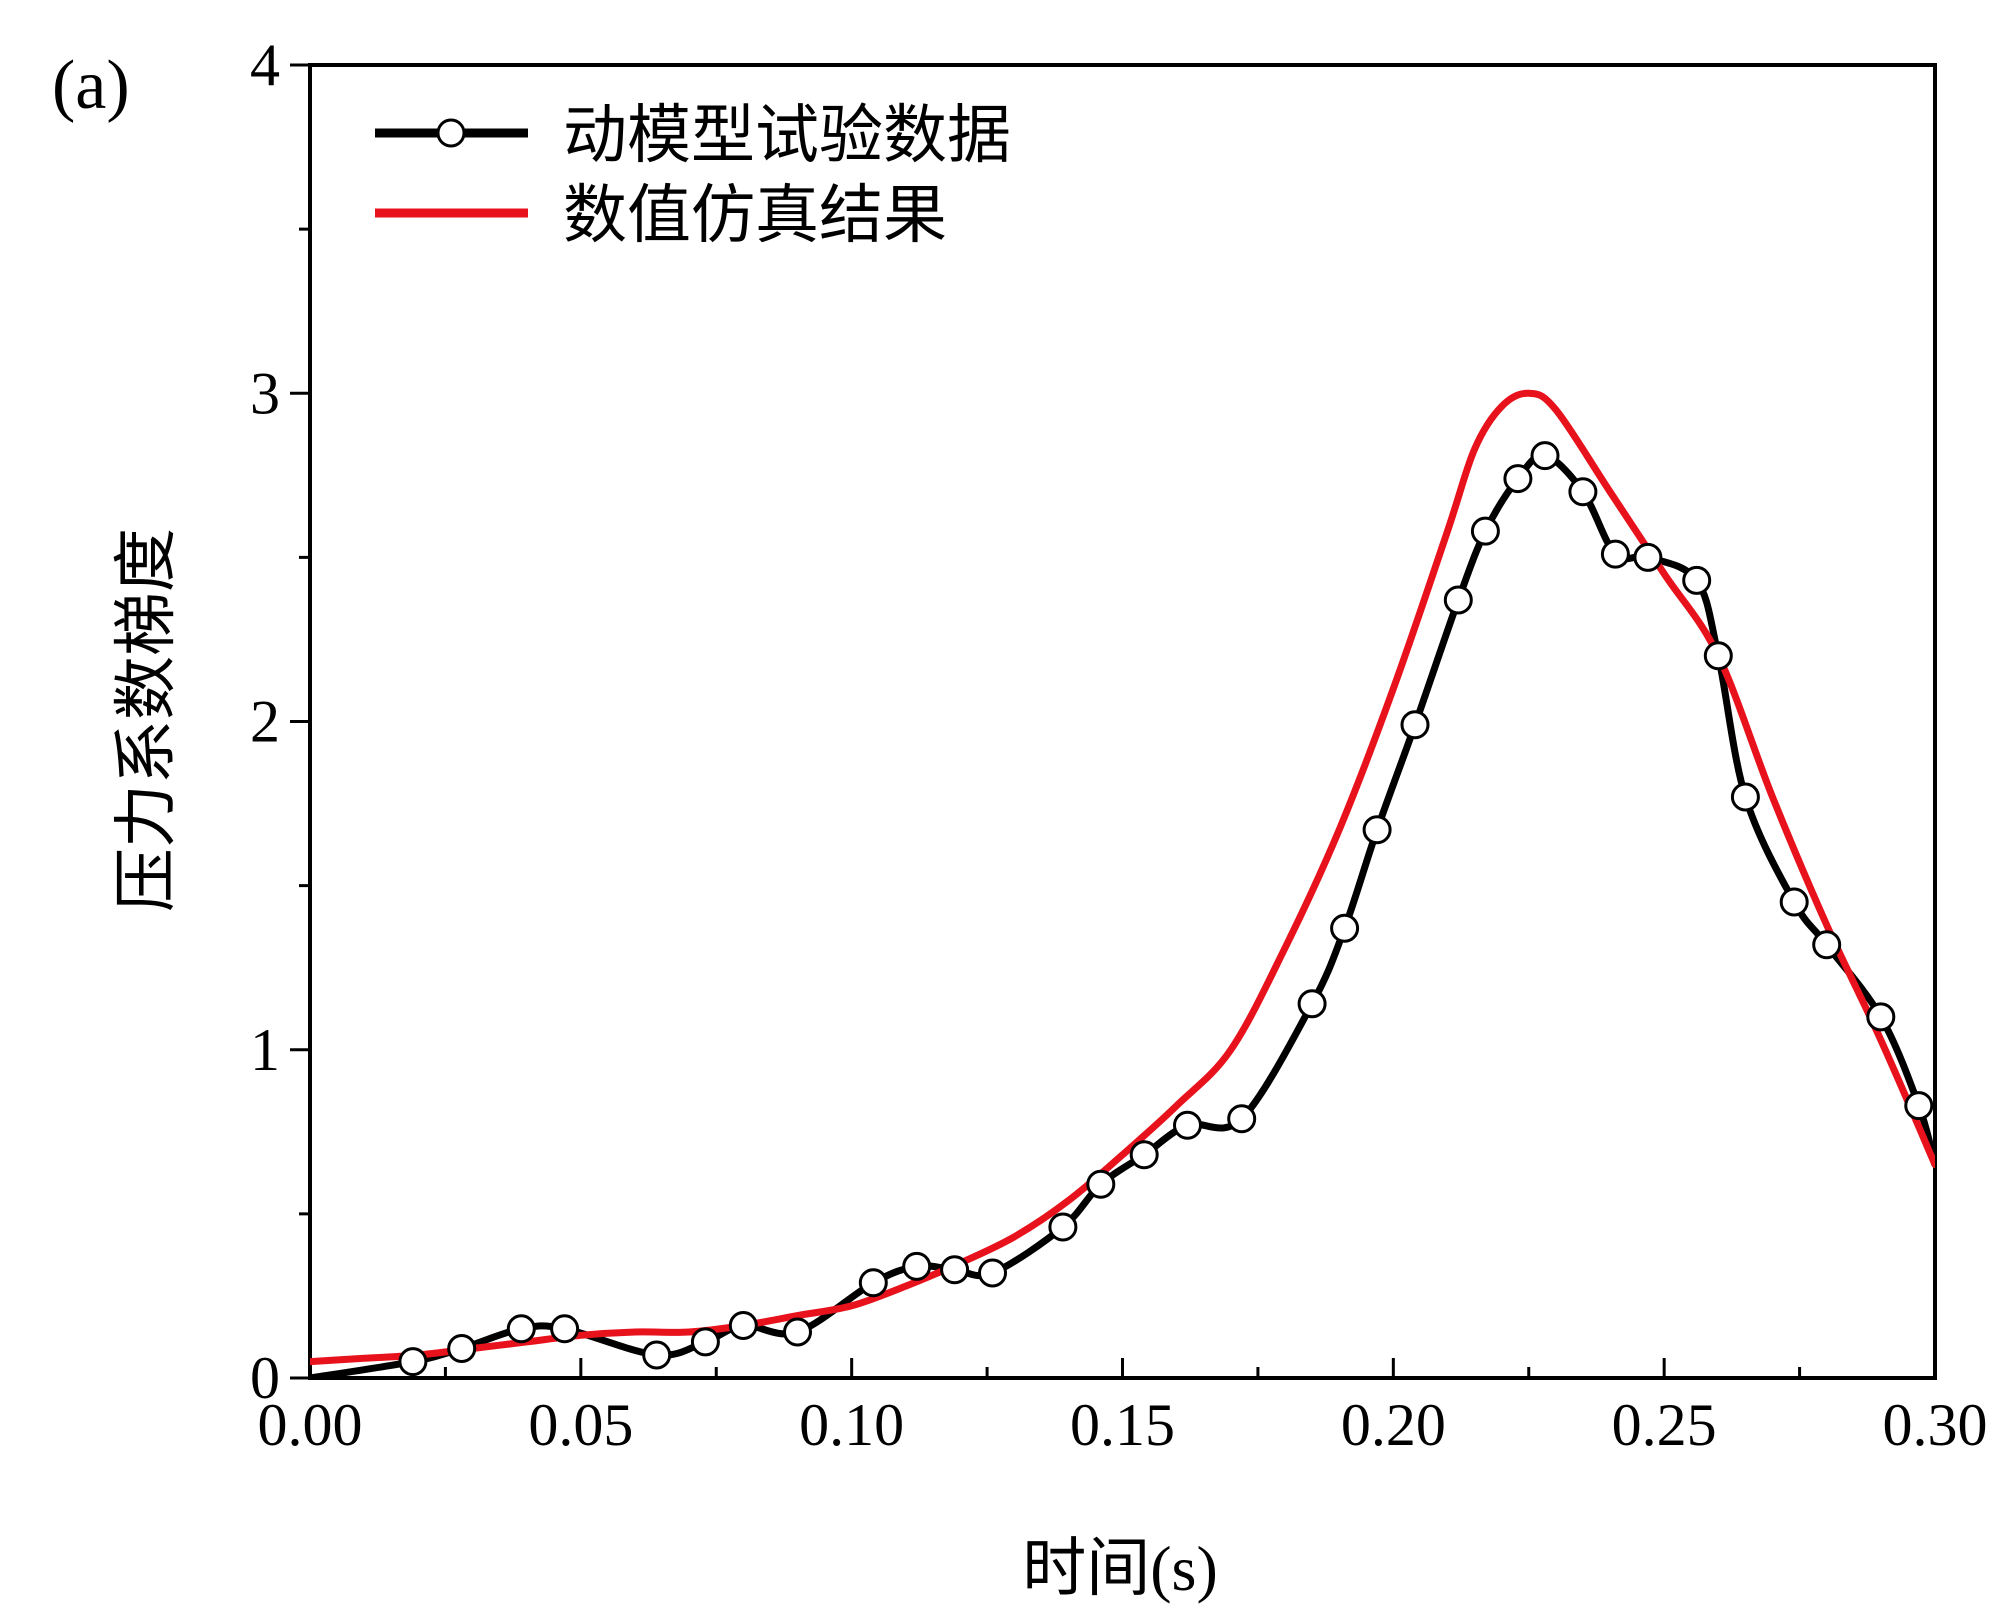 Image resolution: width=2000 pixels, height=1609 pixels. What do you see at coordinates (1393, 1425) in the screenshot?
I see `x-tick-label: 0.20` at bounding box center [1393, 1425].